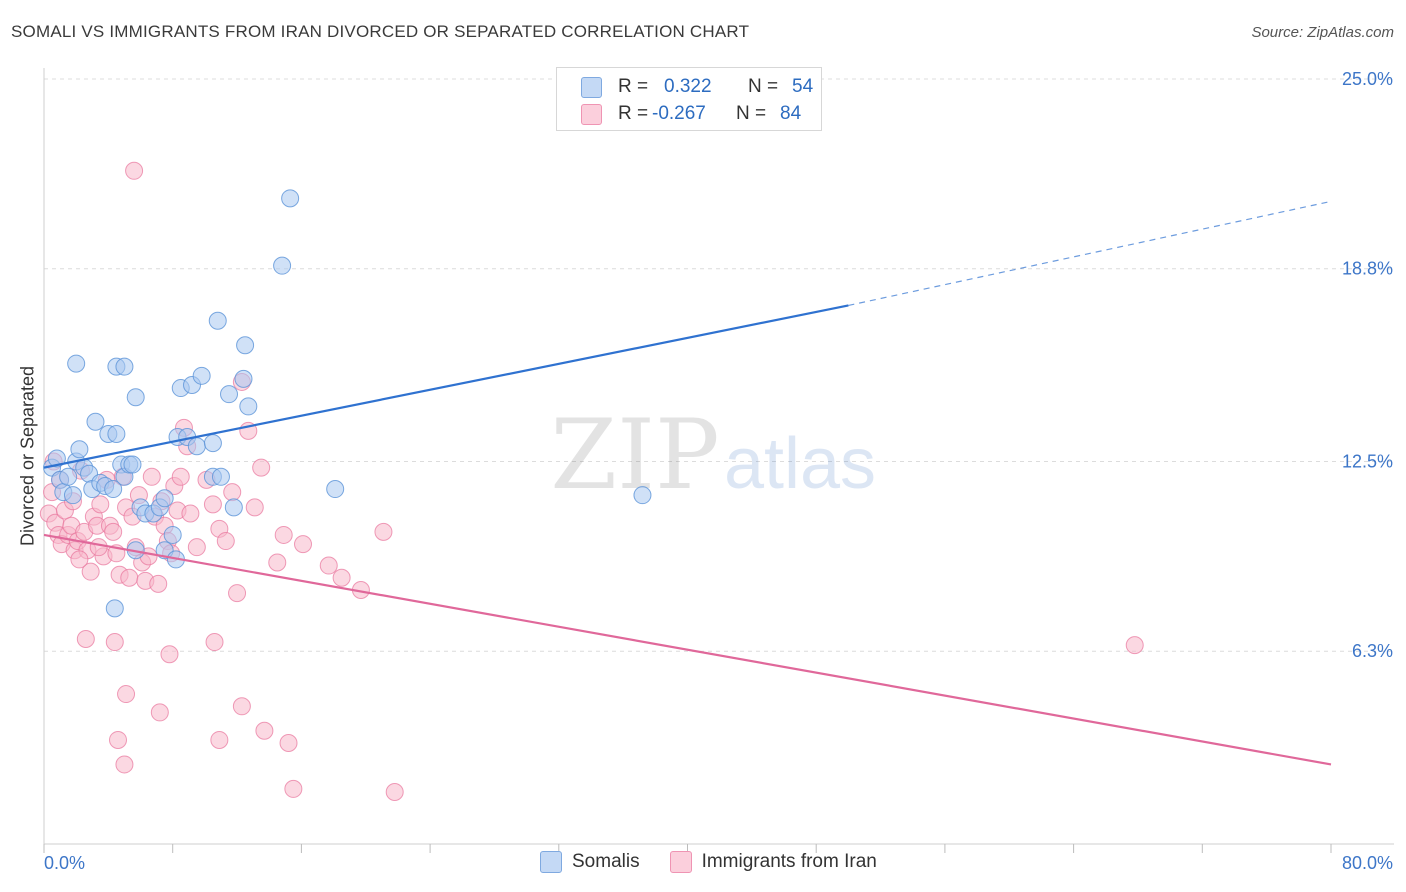 This screenshot has height=892, width=1406. What do you see at coordinates (1367, 79) in the screenshot?
I see `y-tick-label: 25.0%` at bounding box center [1367, 79].